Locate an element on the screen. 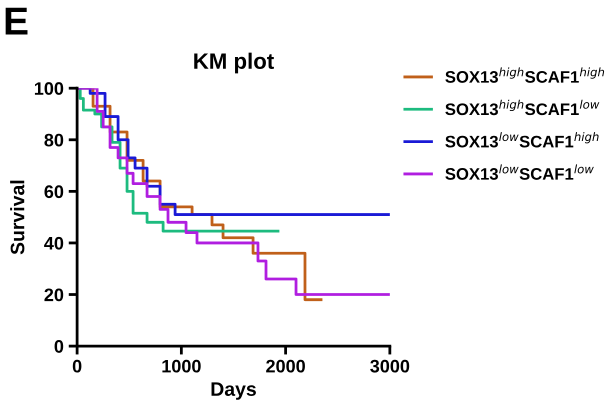 Image resolution: width=612 pixels, height=418 pixels. y-axis-title: Survival is located at coordinates (17, 217).